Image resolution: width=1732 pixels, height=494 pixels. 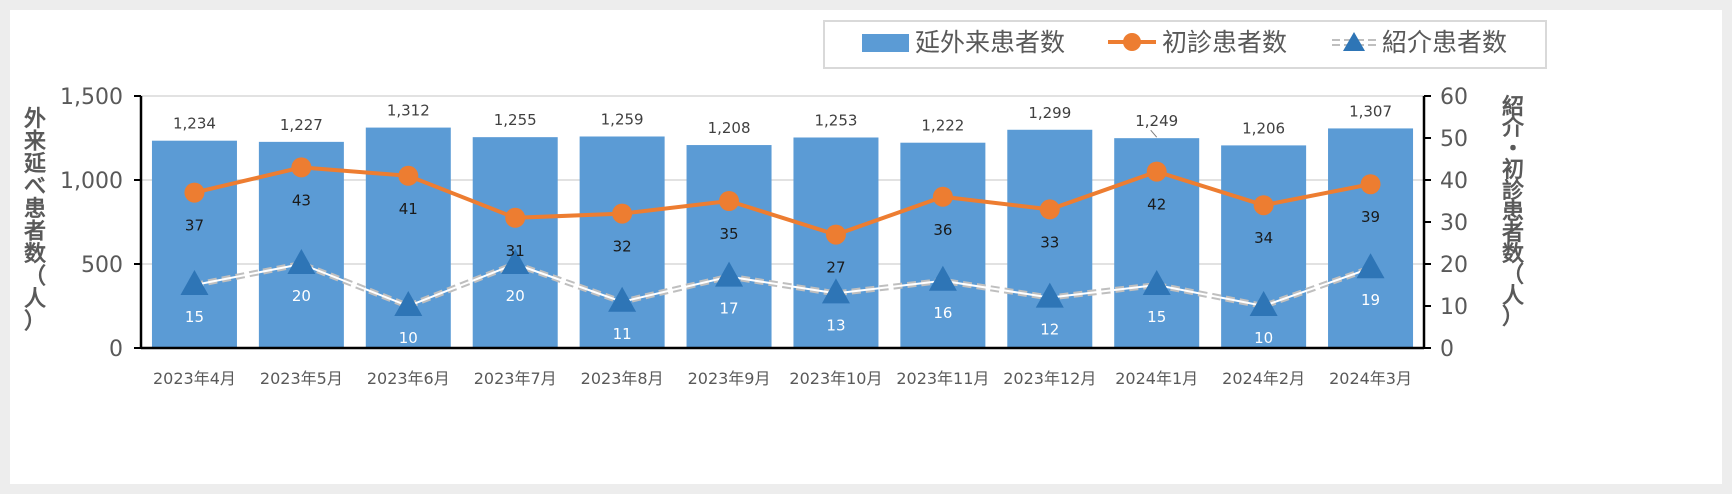 What do you see at coordinates (622, 119) in the screenshot?
I see `bar-label-4: 1,259` at bounding box center [622, 119].